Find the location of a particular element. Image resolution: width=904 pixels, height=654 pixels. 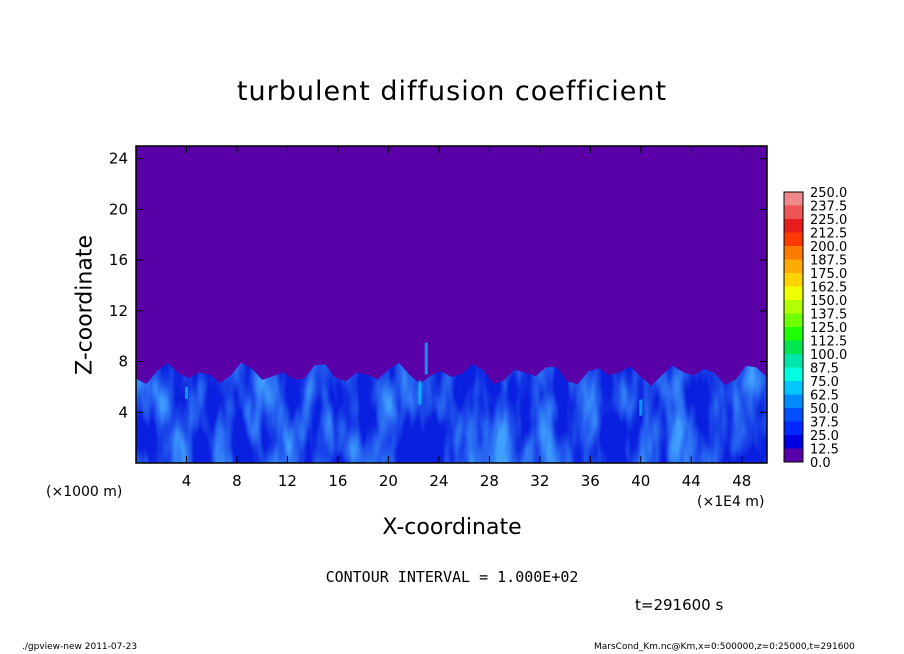

x-tick-label: 32 is located at coordinates (539, 481).